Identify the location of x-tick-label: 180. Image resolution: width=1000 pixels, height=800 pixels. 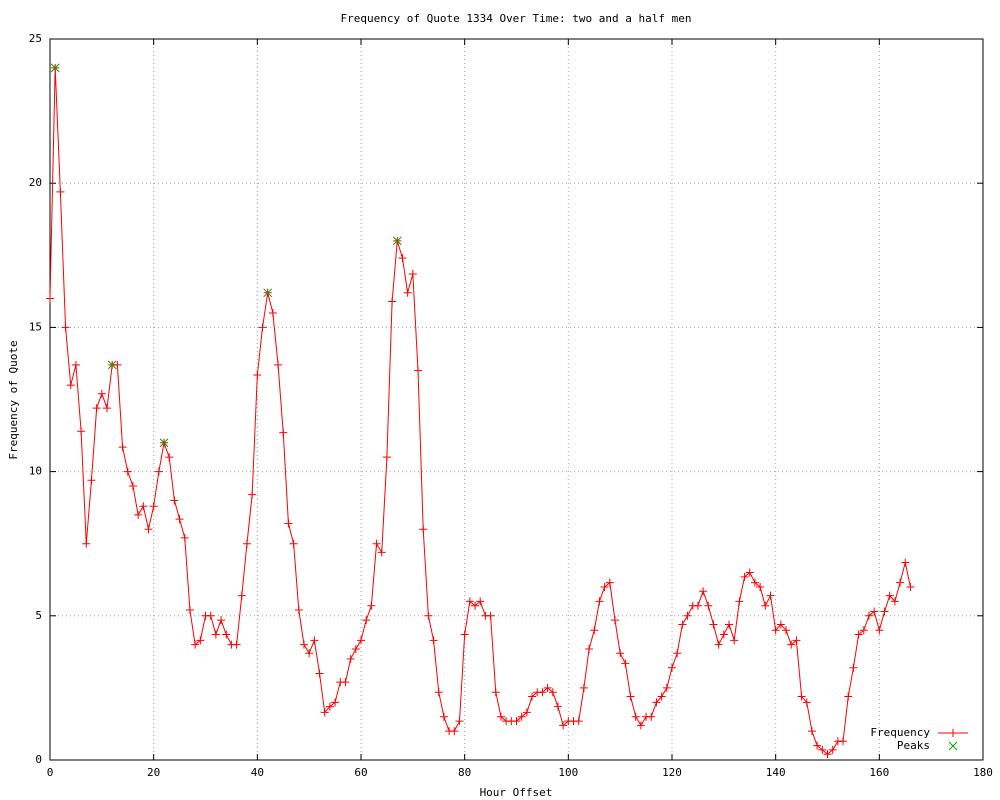
(983, 772).